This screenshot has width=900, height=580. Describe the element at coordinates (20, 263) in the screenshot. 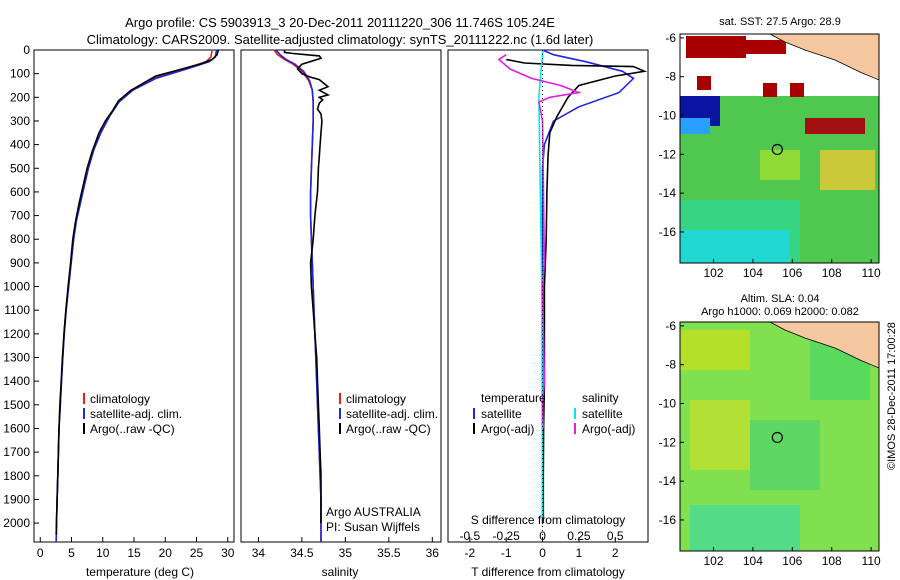

I see `y-tick-label: 900` at that location.